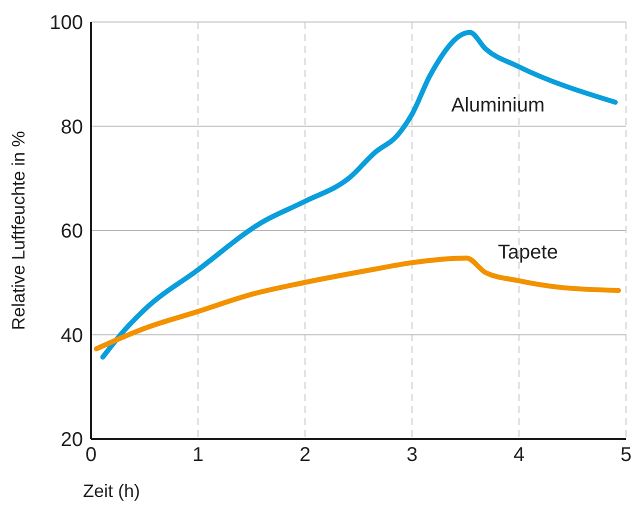  Describe the element at coordinates (18, 230) in the screenshot. I see `y-axis-title: Relative Luftfeuchte in %` at that location.